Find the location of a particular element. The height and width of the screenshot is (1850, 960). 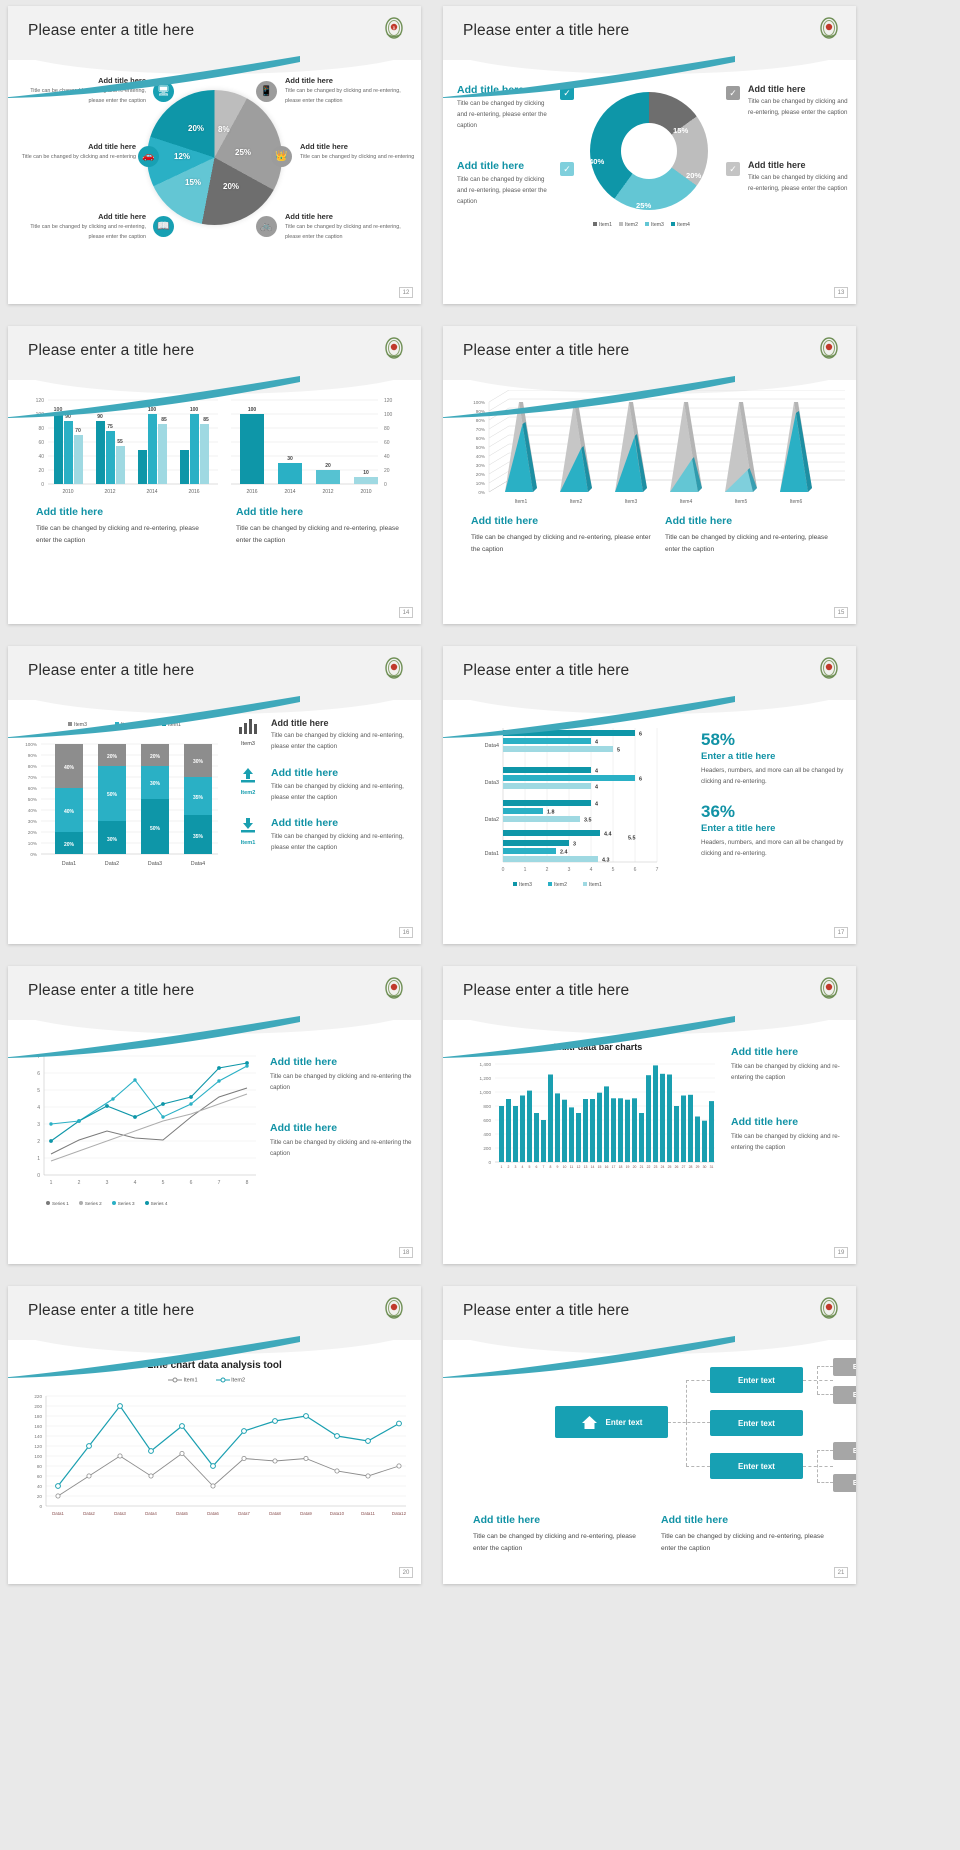

legend-series-4: Series 4 is located at coordinates (155, 1203).